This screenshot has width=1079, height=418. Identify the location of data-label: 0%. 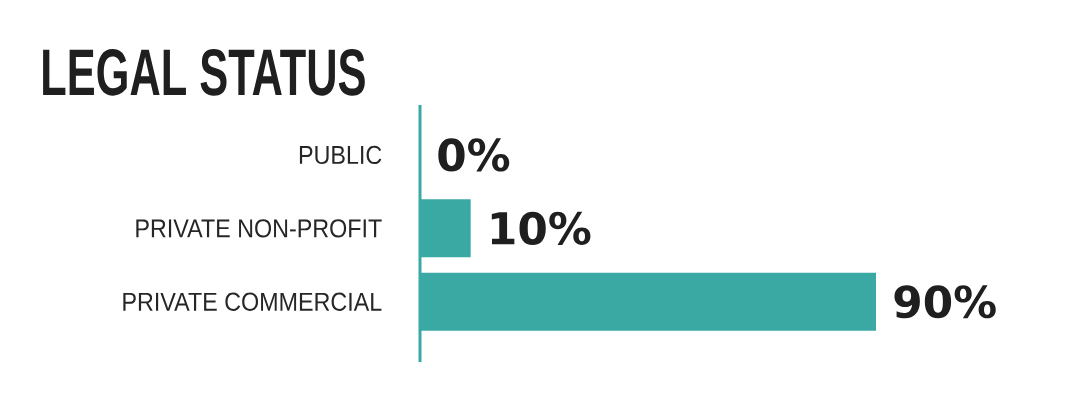
(474, 155).